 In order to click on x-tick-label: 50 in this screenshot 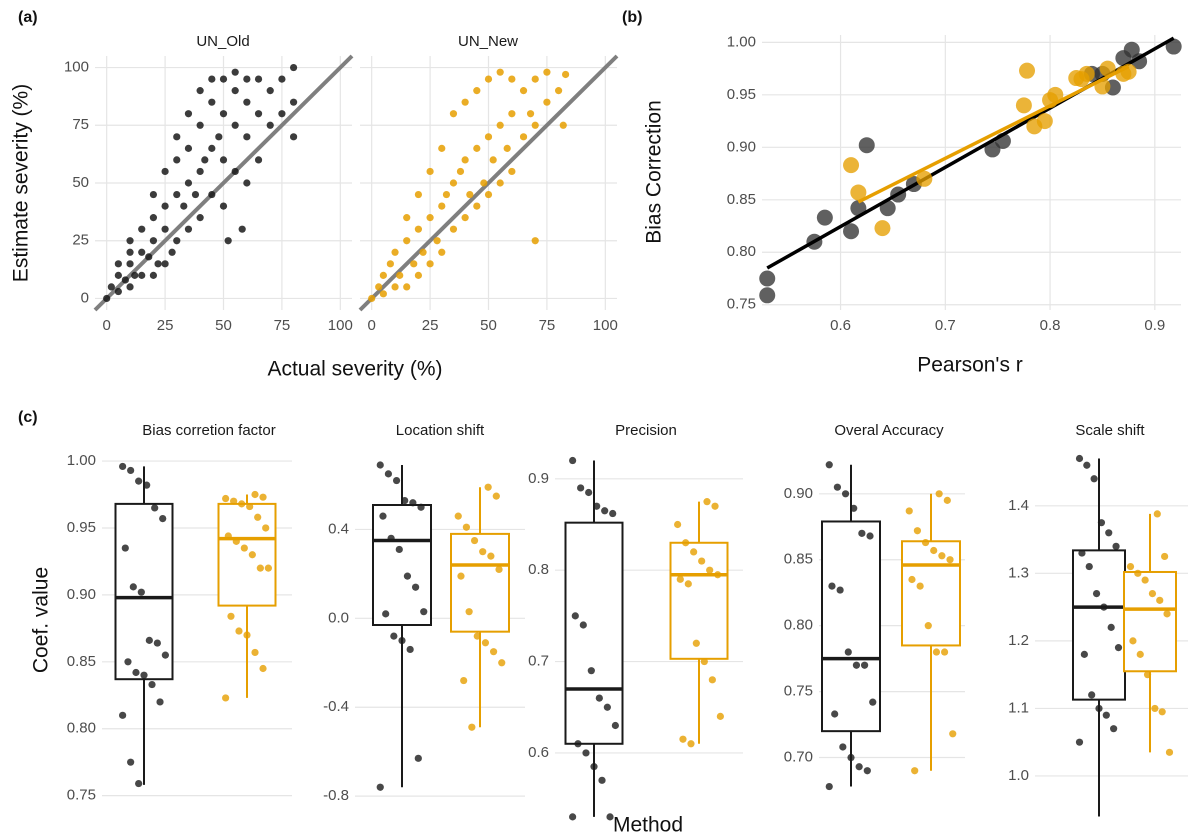, I will do `click(223, 325)`.